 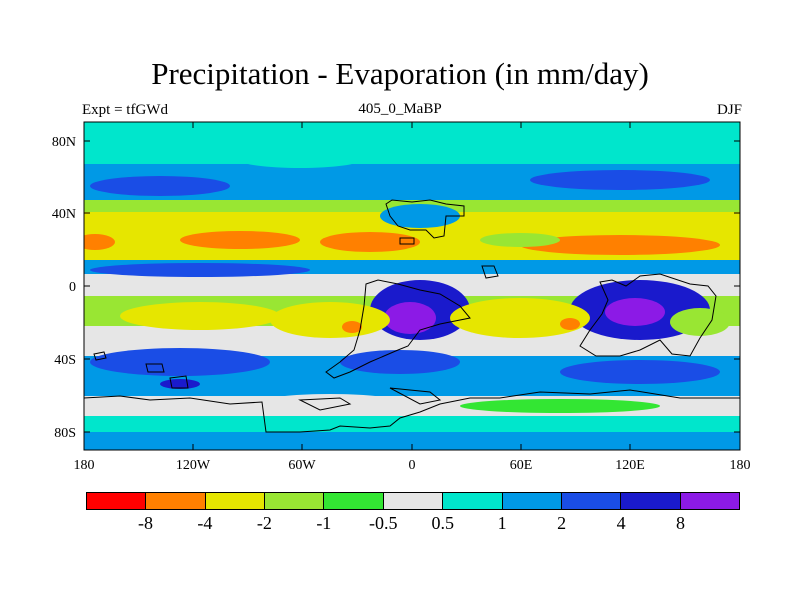 I want to click on y-tick-label: 80N, so click(x=64, y=142).